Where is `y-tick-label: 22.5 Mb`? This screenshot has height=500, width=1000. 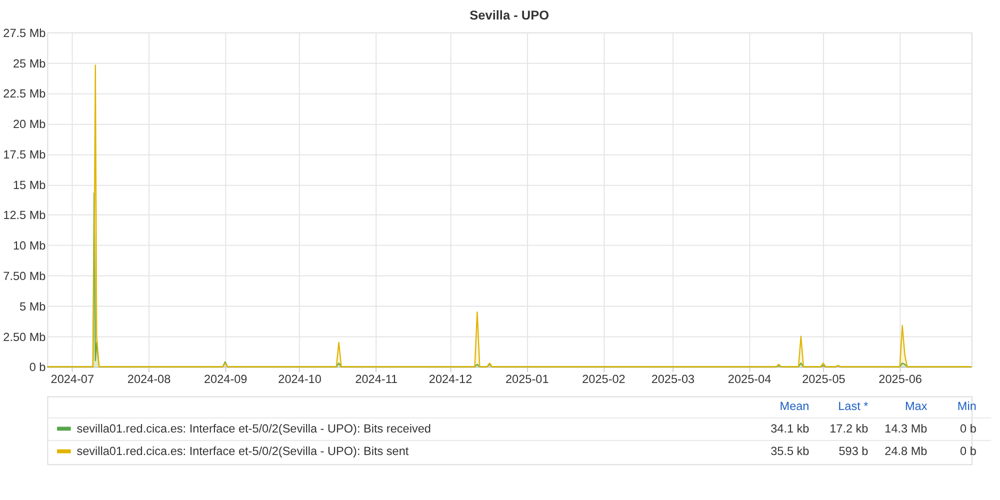 y-tick-label: 22.5 Mb is located at coordinates (24, 94).